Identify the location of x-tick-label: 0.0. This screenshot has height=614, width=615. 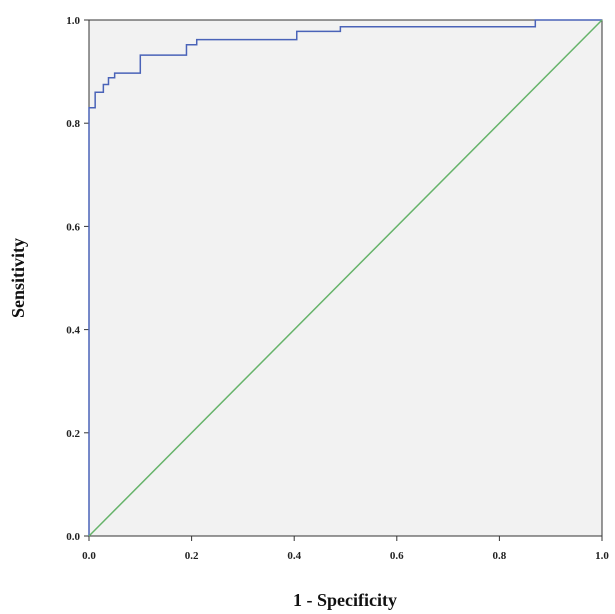
(89, 556).